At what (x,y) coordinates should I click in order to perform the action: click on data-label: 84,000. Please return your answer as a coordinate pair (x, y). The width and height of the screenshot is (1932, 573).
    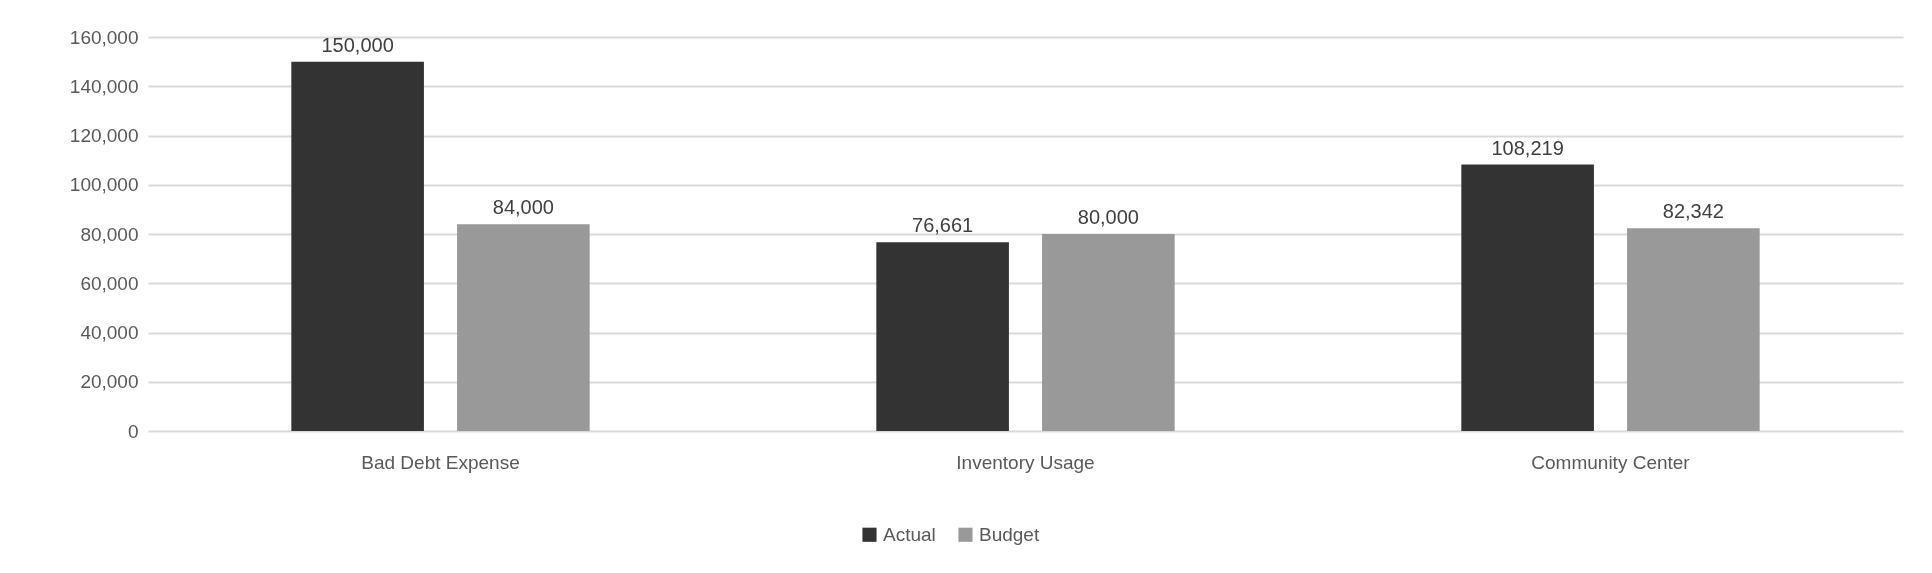
    Looking at the image, I should click on (523, 207).